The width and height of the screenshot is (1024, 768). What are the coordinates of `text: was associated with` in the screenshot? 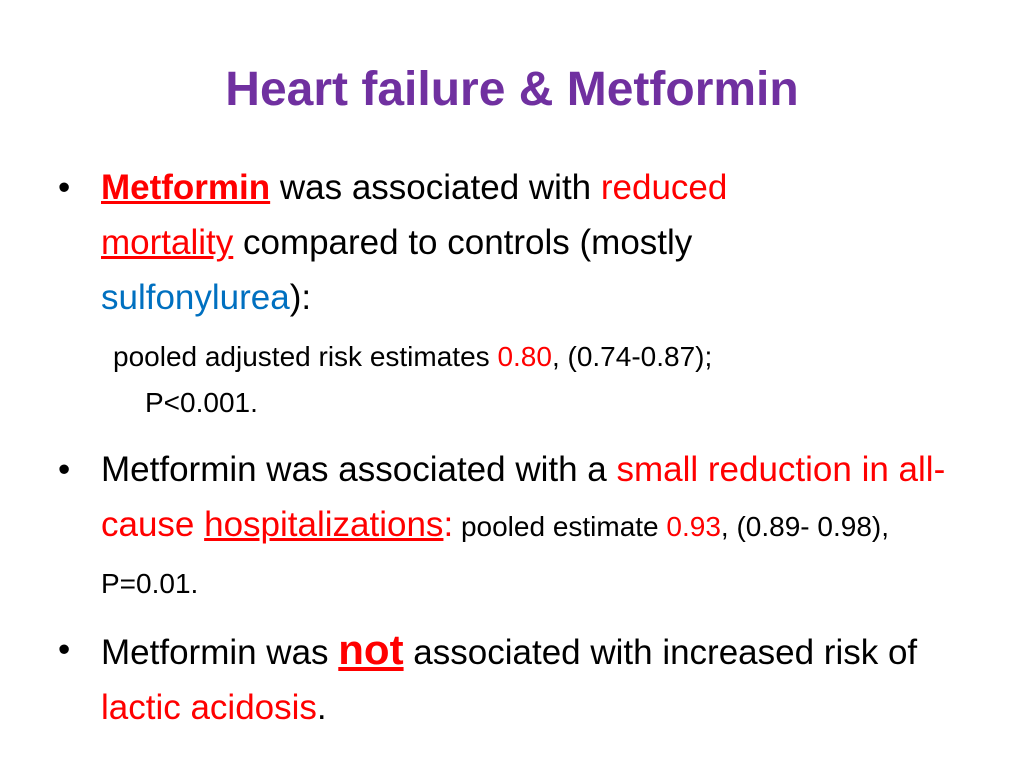 It's located at (435, 187).